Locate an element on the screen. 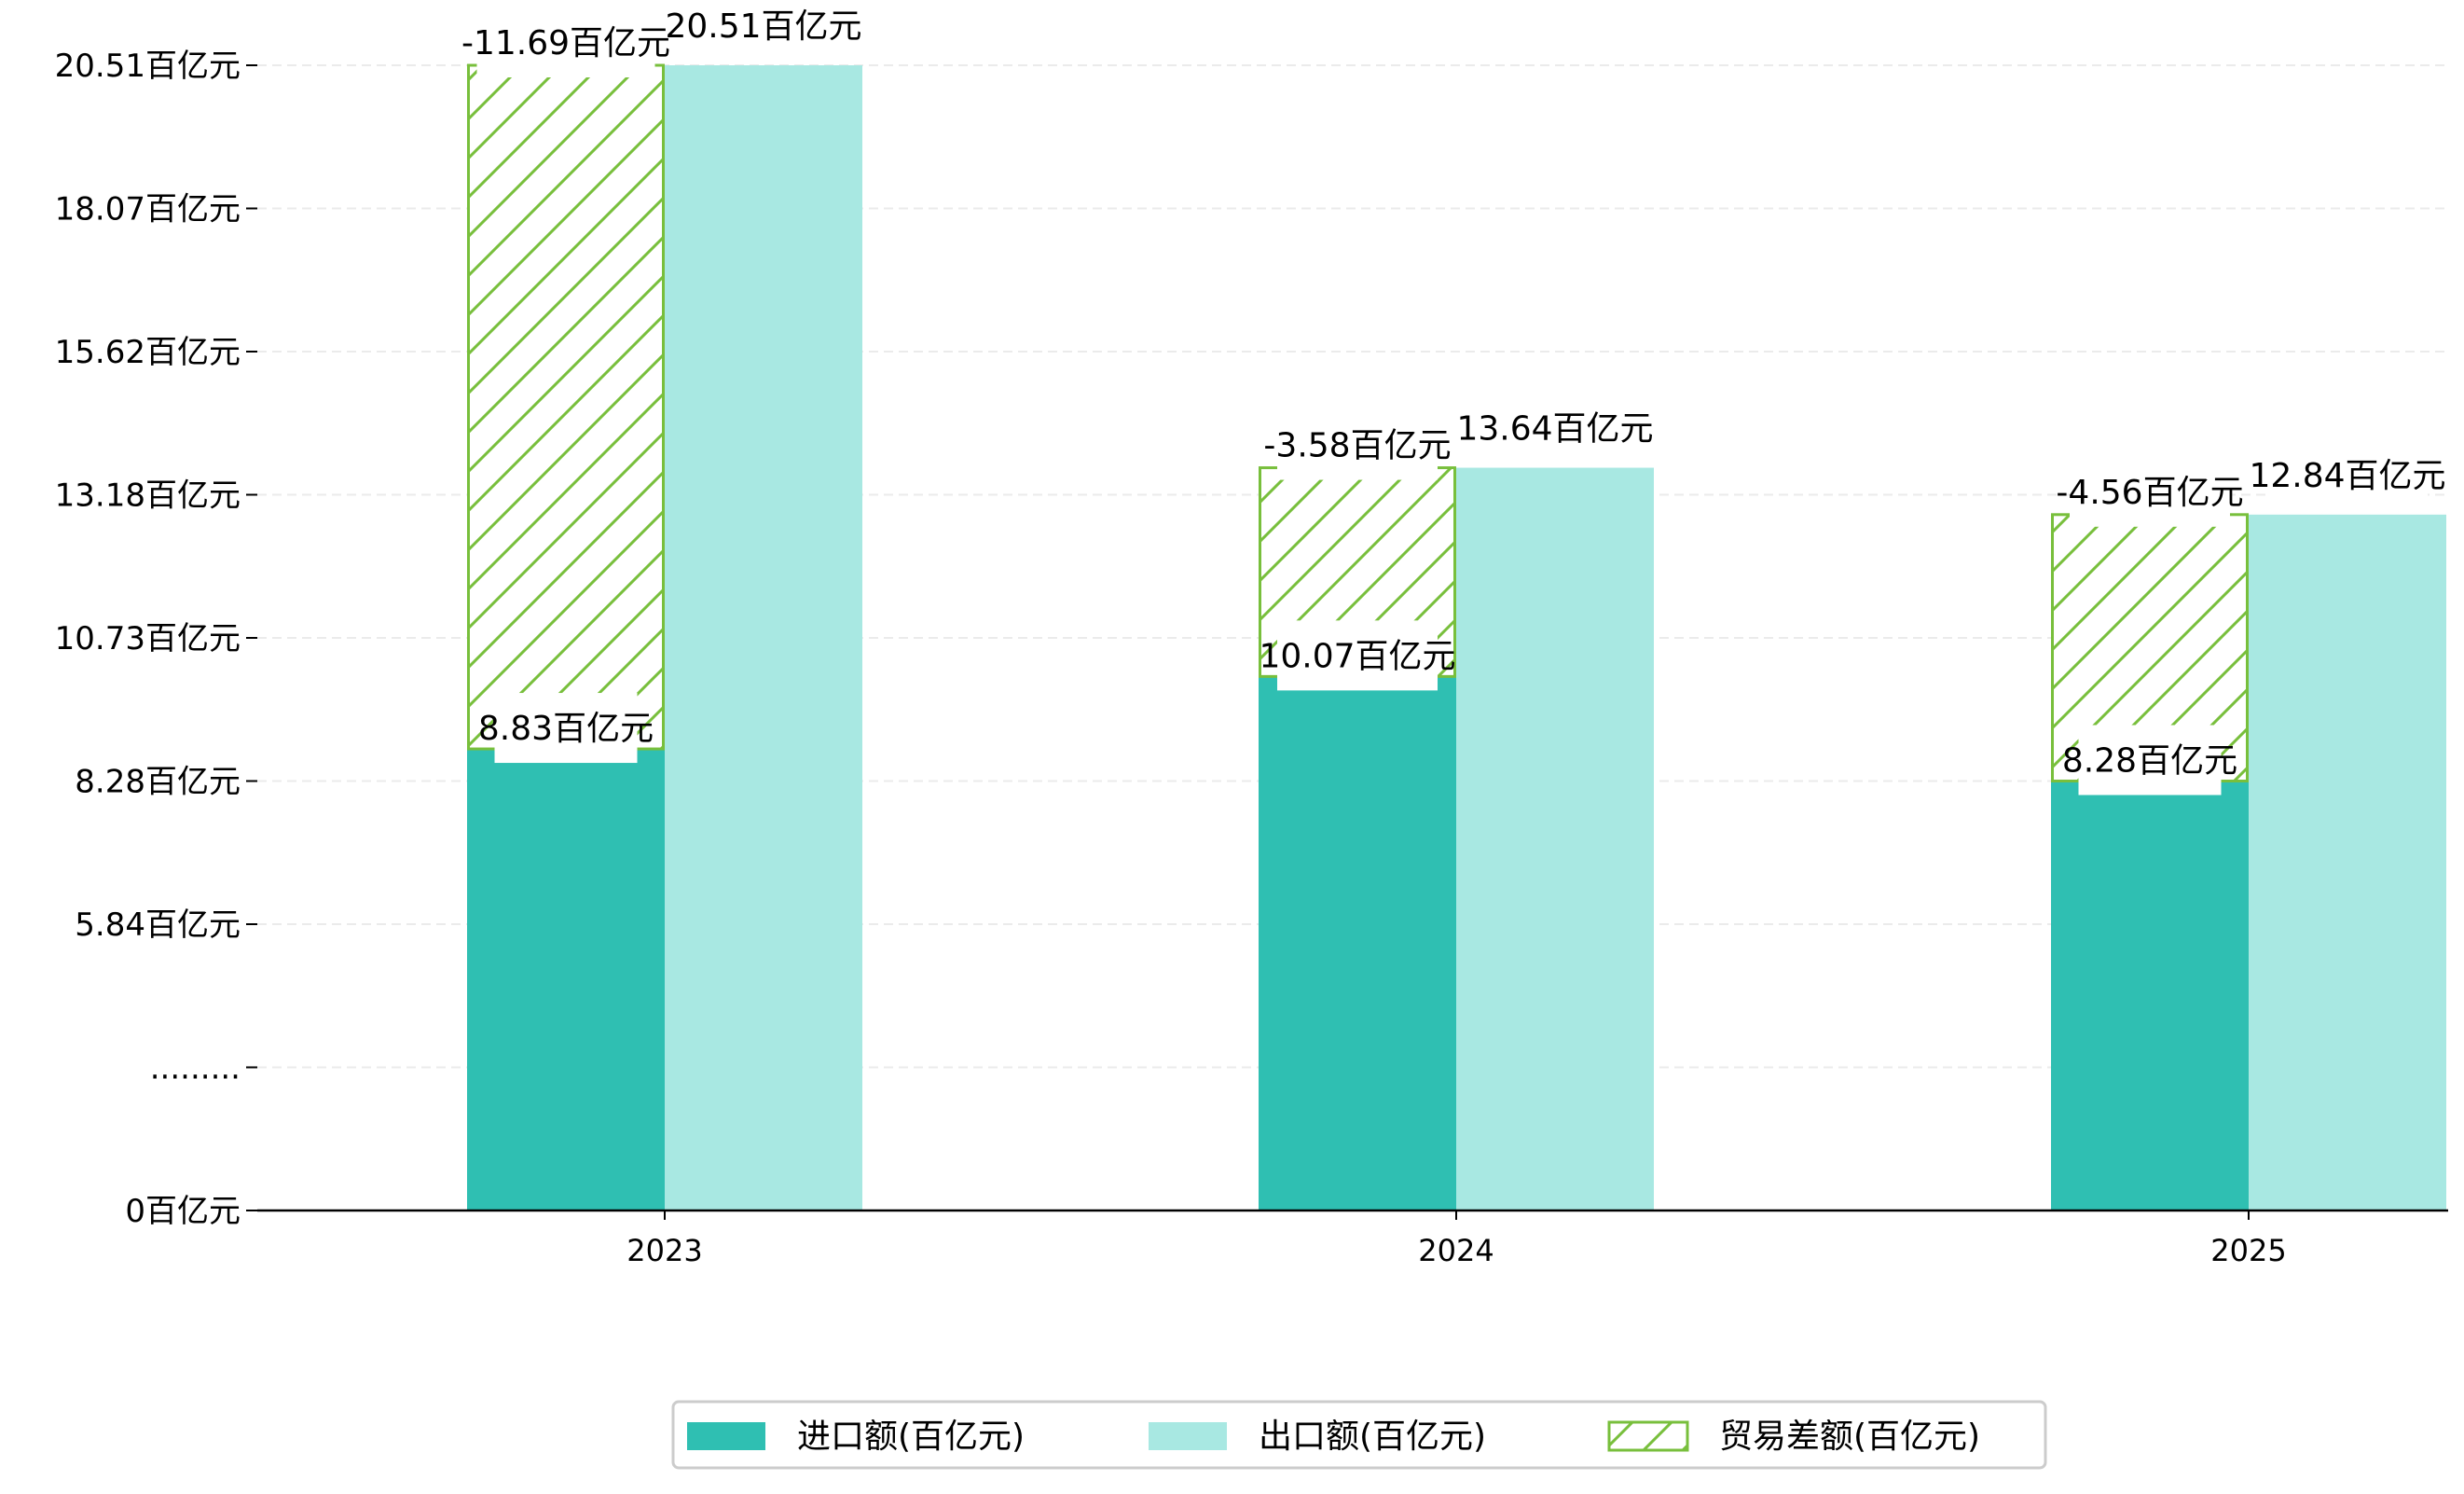  x-tick-label: 2023 is located at coordinates (664, 1250).